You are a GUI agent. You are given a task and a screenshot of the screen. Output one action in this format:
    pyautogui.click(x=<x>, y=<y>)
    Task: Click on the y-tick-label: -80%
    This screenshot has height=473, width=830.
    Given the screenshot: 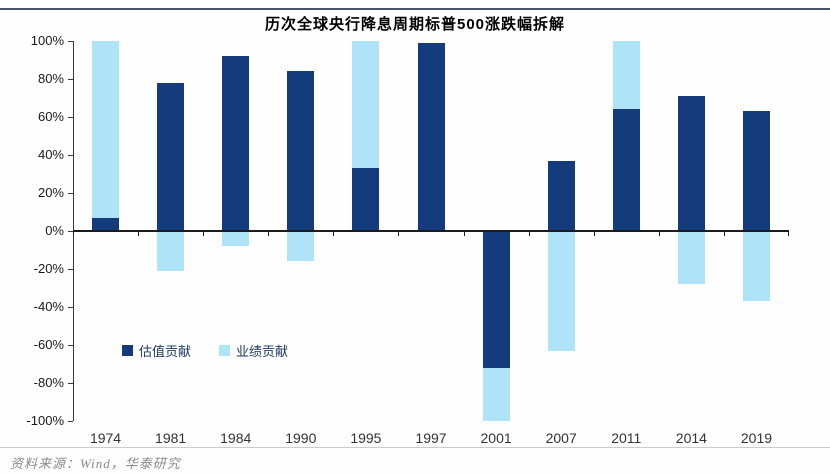 What is the action you would take?
    pyautogui.click(x=48, y=382)
    